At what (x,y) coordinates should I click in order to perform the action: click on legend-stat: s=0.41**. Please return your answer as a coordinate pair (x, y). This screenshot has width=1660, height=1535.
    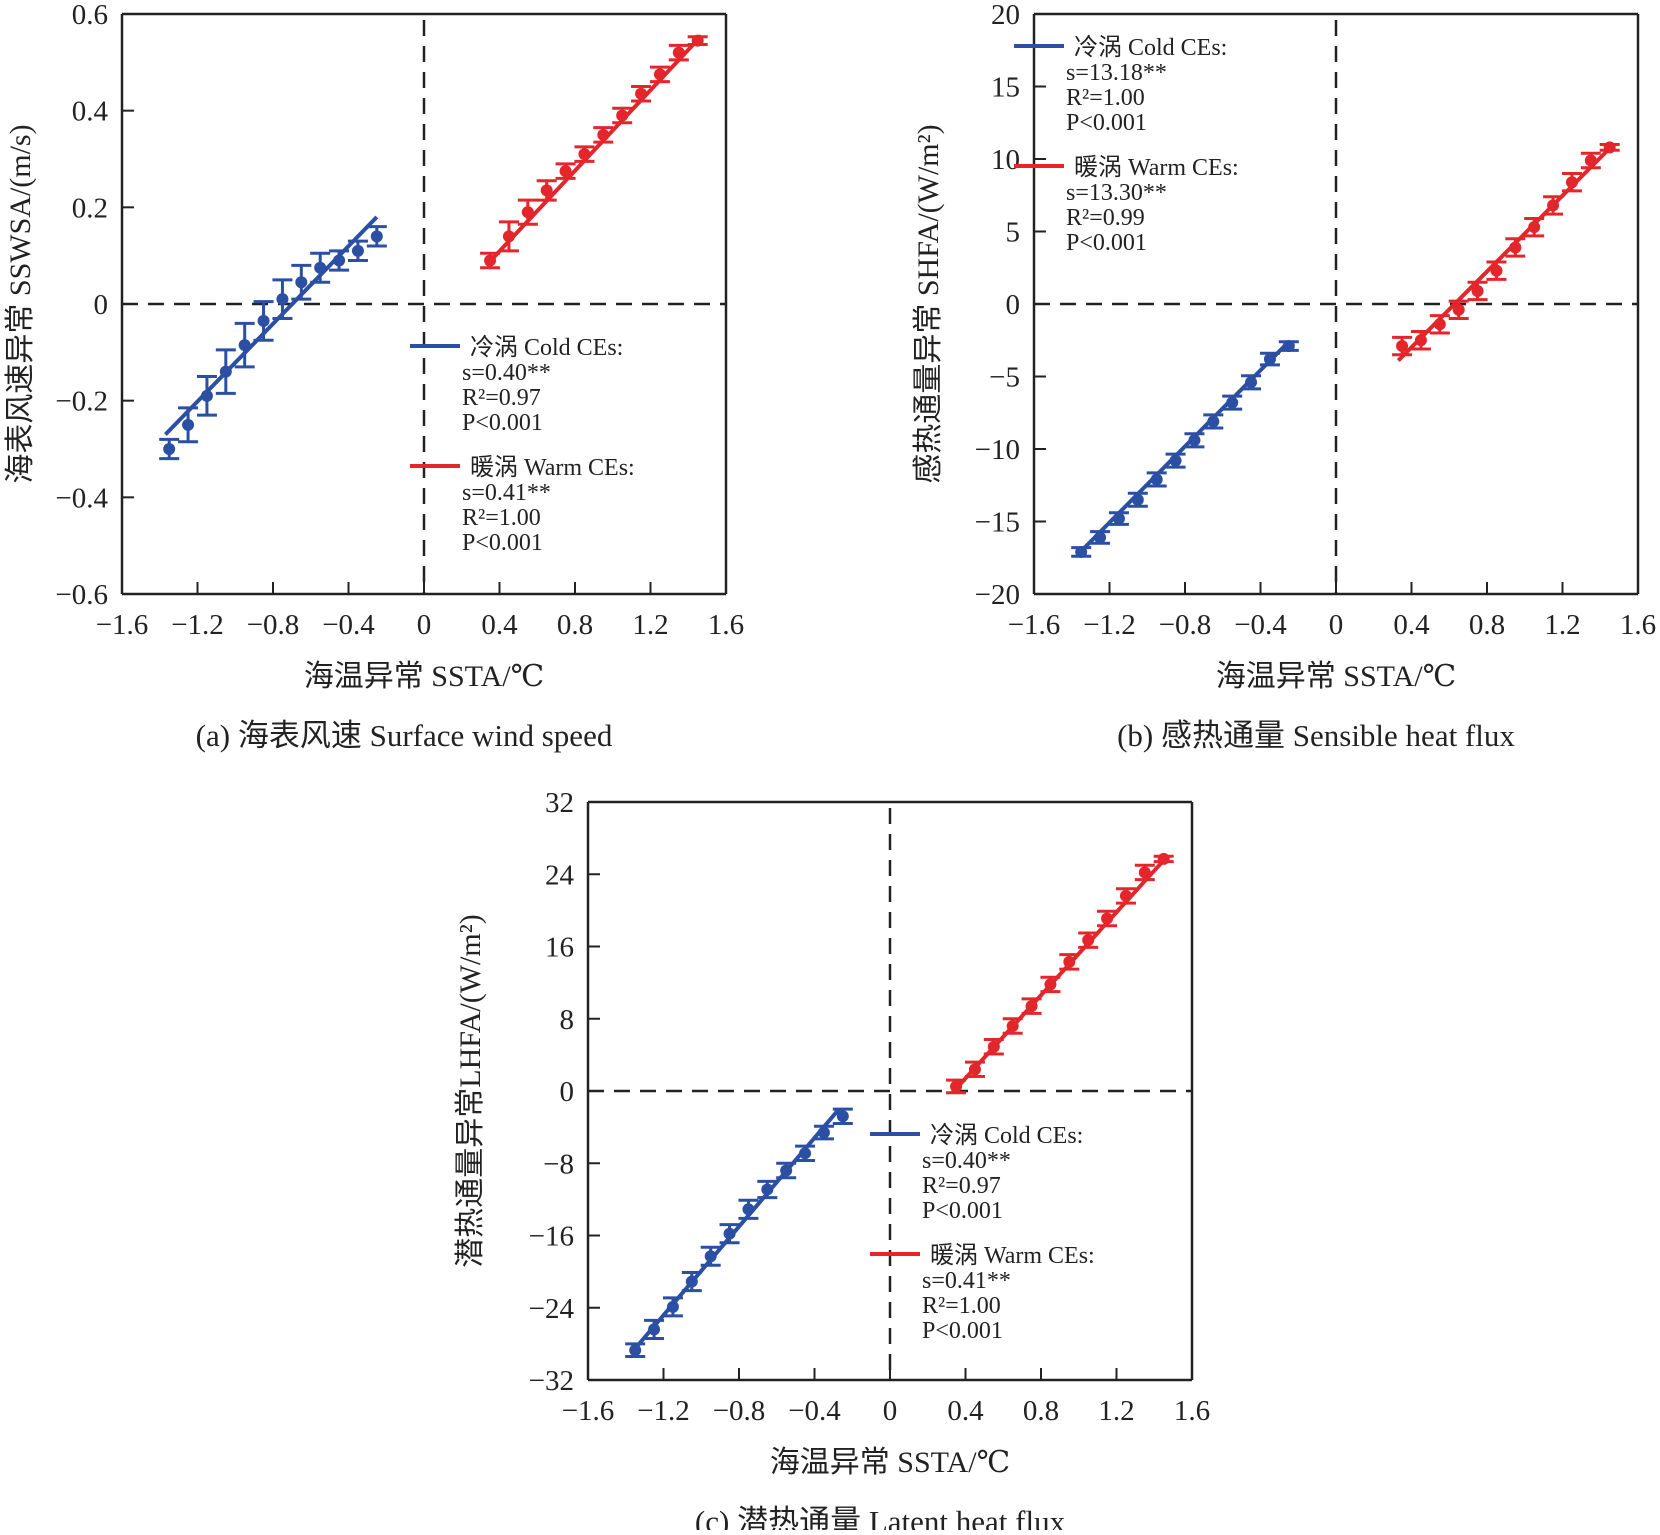
    Looking at the image, I should click on (506, 493).